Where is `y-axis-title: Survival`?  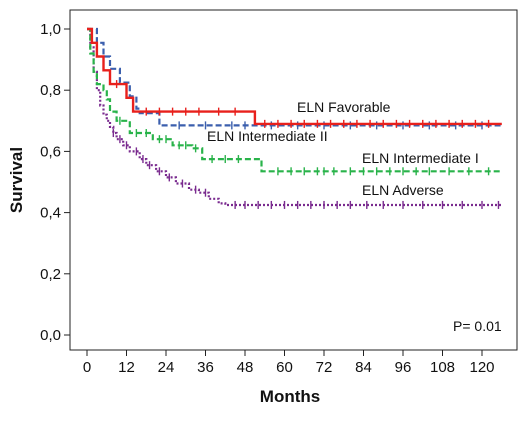 y-axis-title: Survival is located at coordinates (16, 180).